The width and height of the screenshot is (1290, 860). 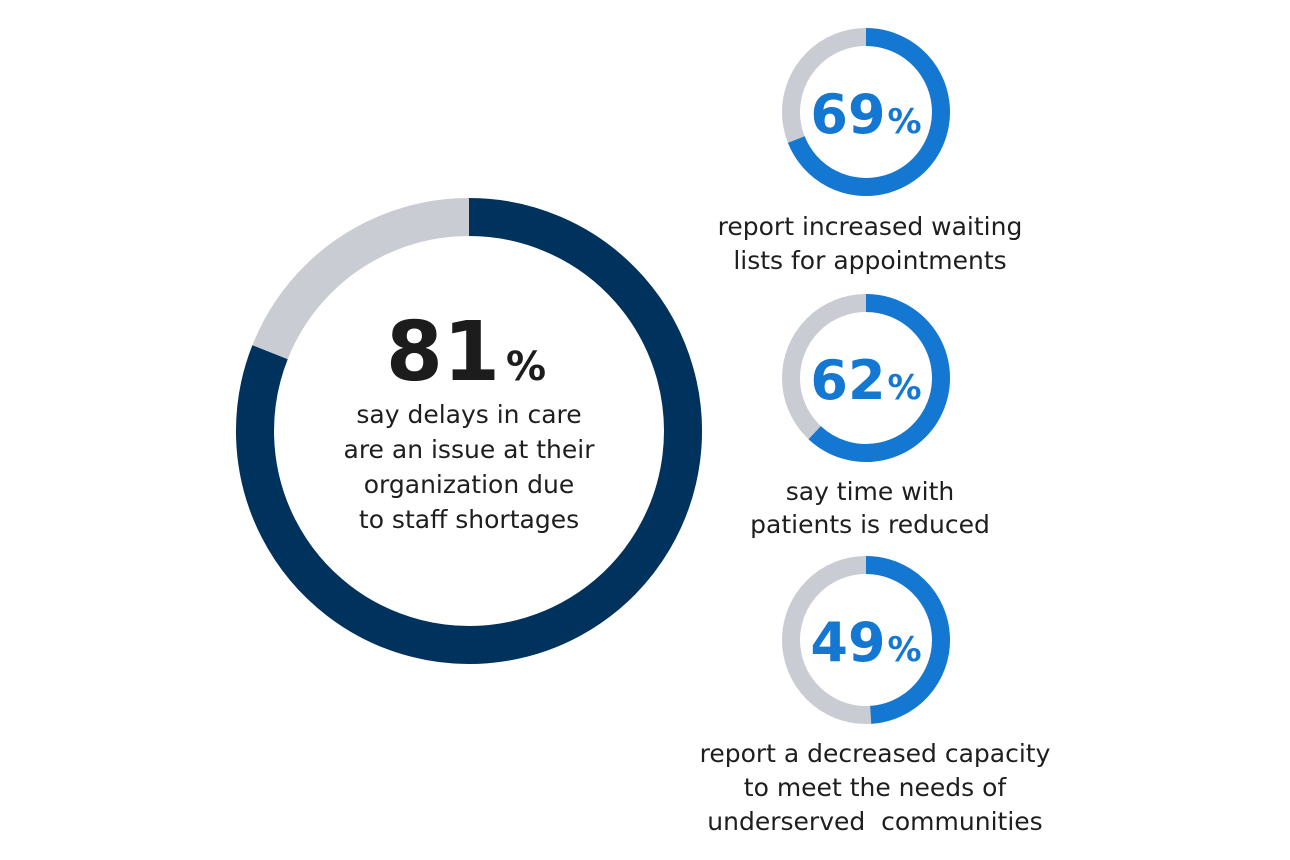 I want to click on caption-line-waiting-1: report increased waiting, so click(x=870, y=226).